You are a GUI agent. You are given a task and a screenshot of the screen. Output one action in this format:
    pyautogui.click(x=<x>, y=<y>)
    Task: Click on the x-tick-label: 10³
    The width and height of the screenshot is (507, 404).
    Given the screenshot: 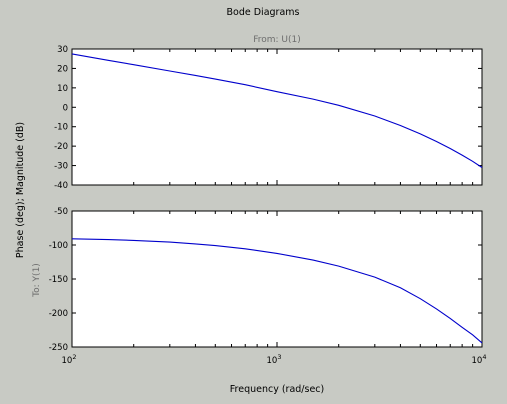 What is the action you would take?
    pyautogui.click(x=274, y=359)
    